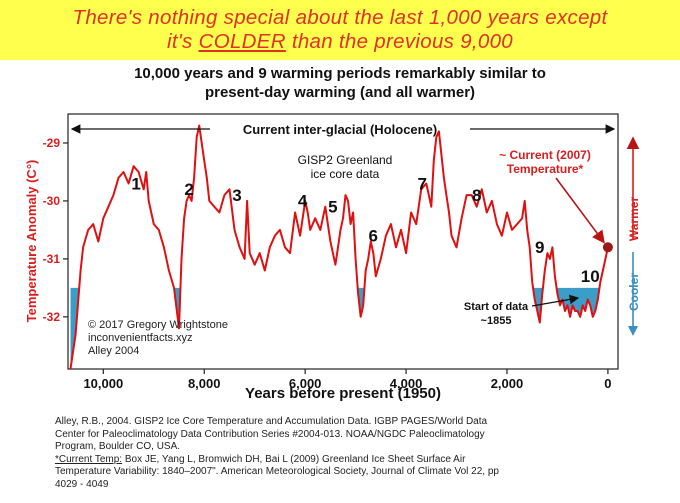 The width and height of the screenshot is (680, 503). What do you see at coordinates (118, 446) in the screenshot?
I see `reference-line-3: Program, Boulder CO, USA.` at bounding box center [118, 446].